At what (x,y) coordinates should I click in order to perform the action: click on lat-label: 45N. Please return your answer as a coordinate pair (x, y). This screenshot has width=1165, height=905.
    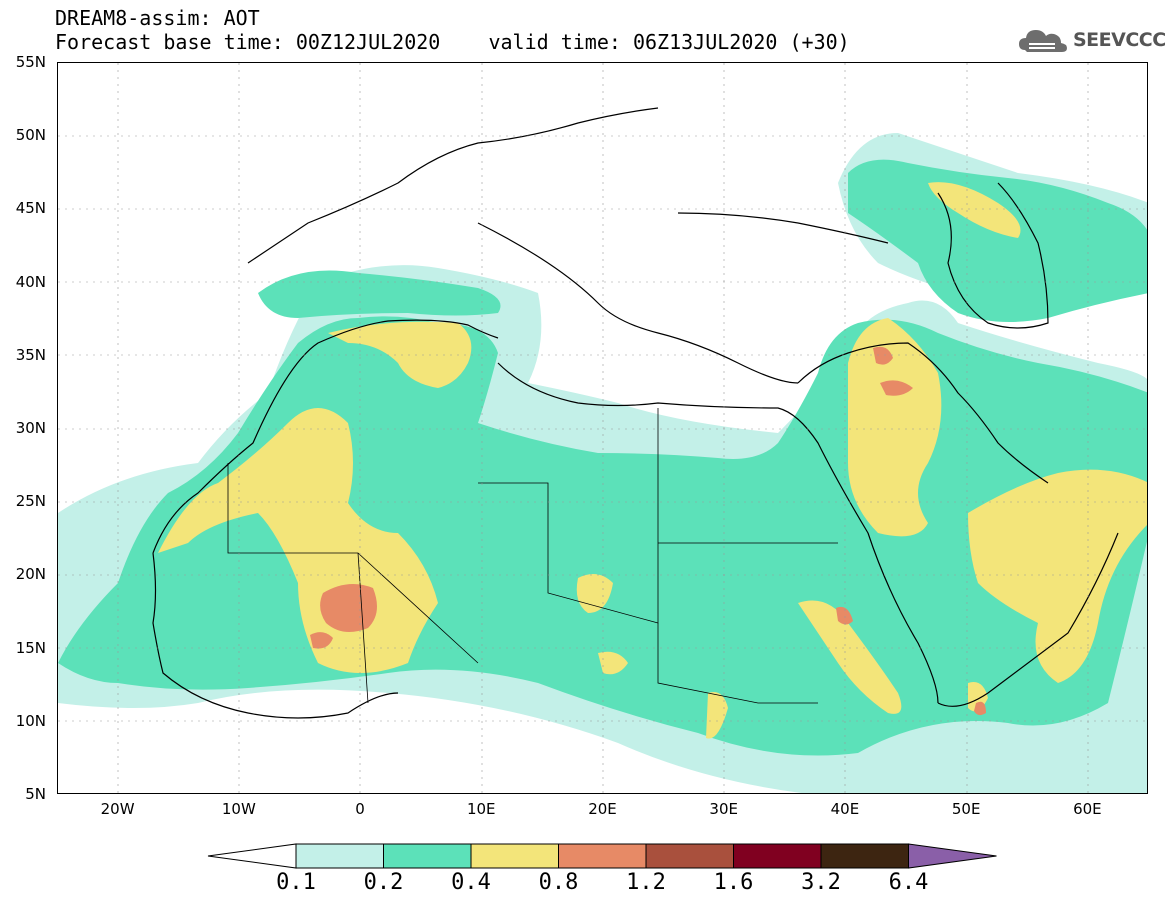
    Looking at the image, I should click on (30, 208).